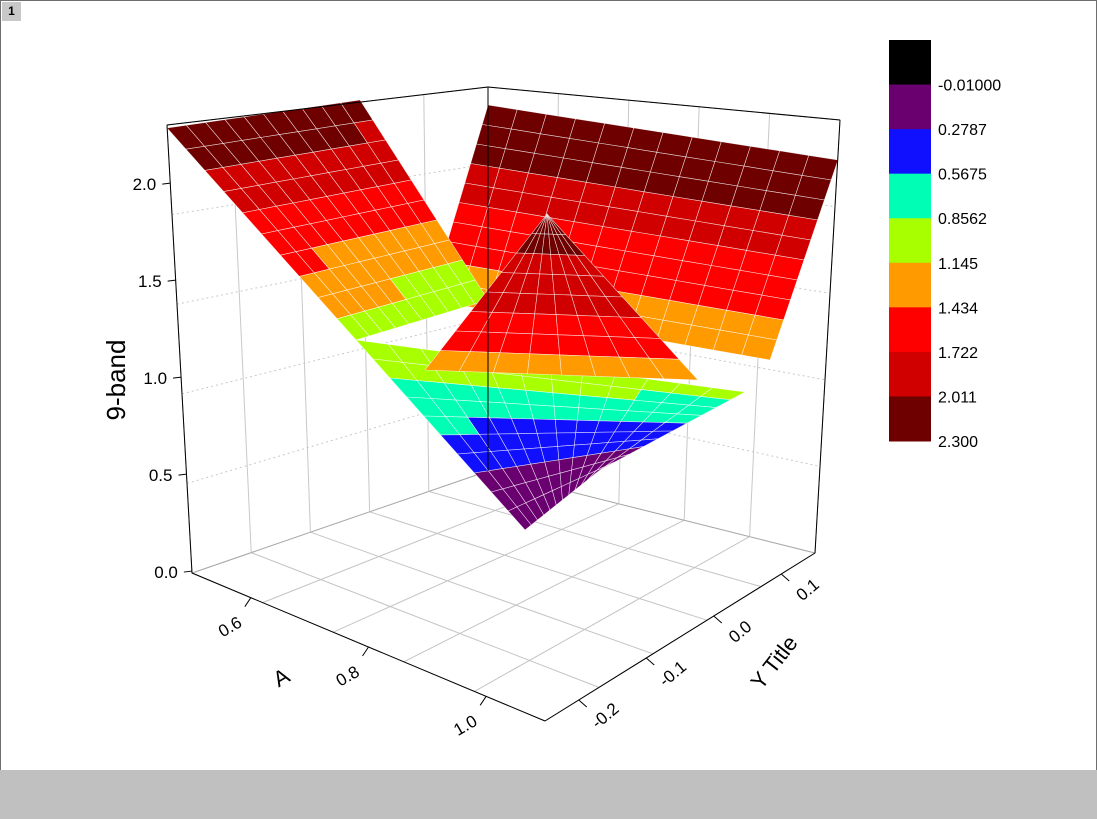  What do you see at coordinates (808, 590) in the screenshot?
I see `y-tick-label: 0.1` at bounding box center [808, 590].